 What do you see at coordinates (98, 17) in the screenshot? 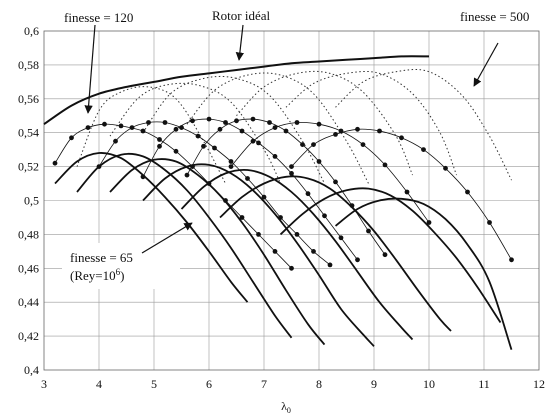
I see `annotation-finesse-120: finesse = 120` at bounding box center [98, 17].